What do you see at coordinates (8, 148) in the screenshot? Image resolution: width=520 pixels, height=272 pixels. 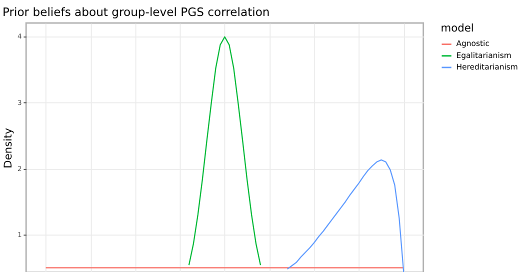 I see `y-axis-title: Density` at bounding box center [8, 148].